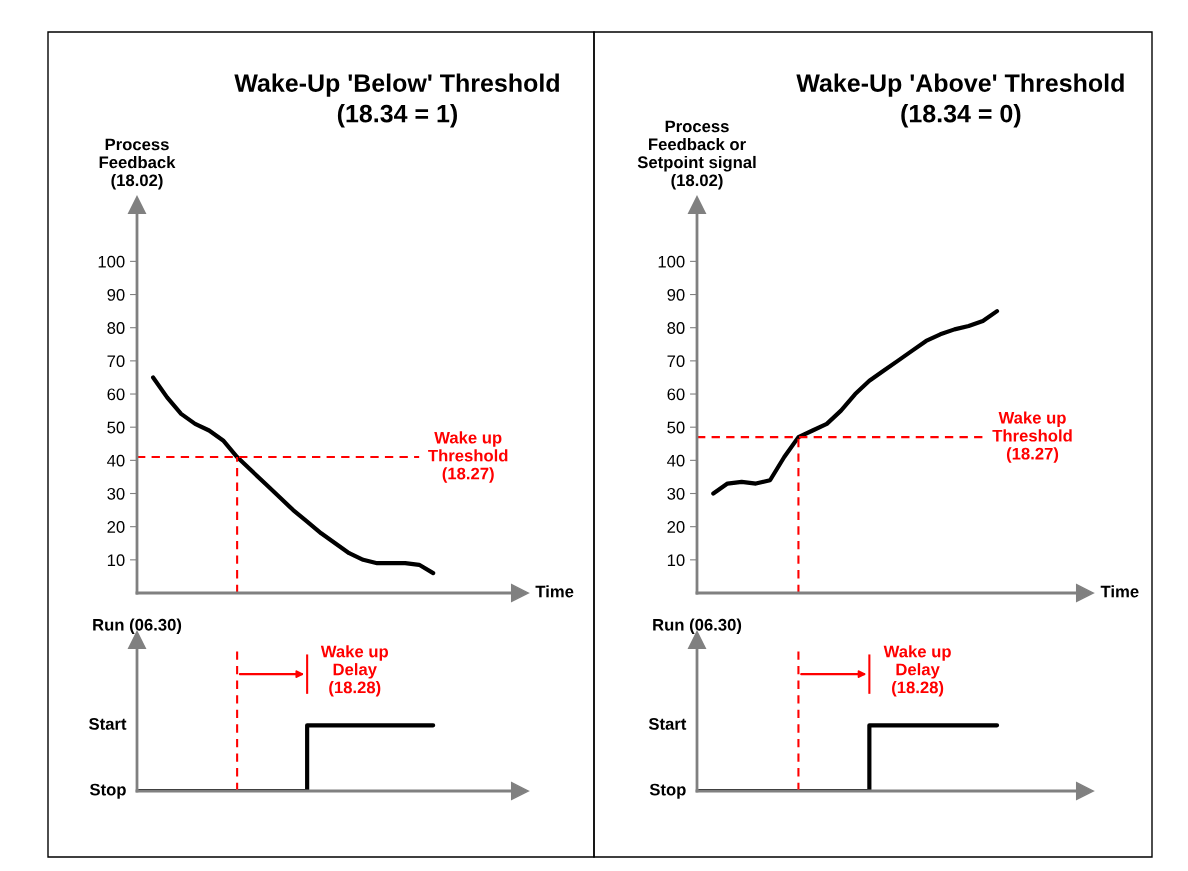  I want to click on chart-title: Wake-Up 'Below' Threshold (18.34 = 1), so click(396, 100).